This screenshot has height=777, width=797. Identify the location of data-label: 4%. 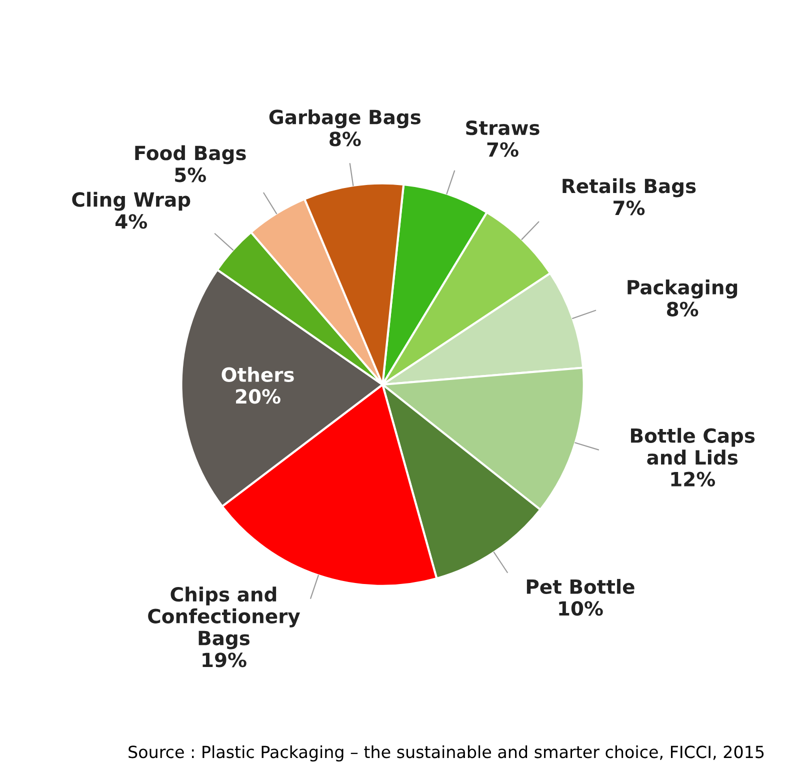
(132, 221).